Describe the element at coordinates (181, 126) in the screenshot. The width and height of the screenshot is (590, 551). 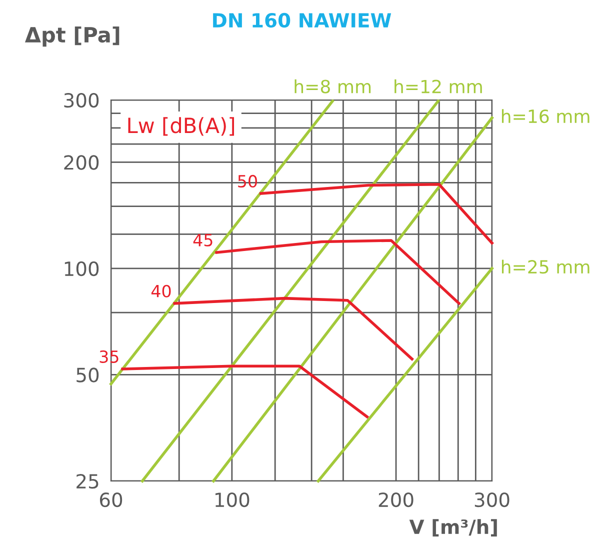
I see `annotation: Lw [dB(A)]` at that location.